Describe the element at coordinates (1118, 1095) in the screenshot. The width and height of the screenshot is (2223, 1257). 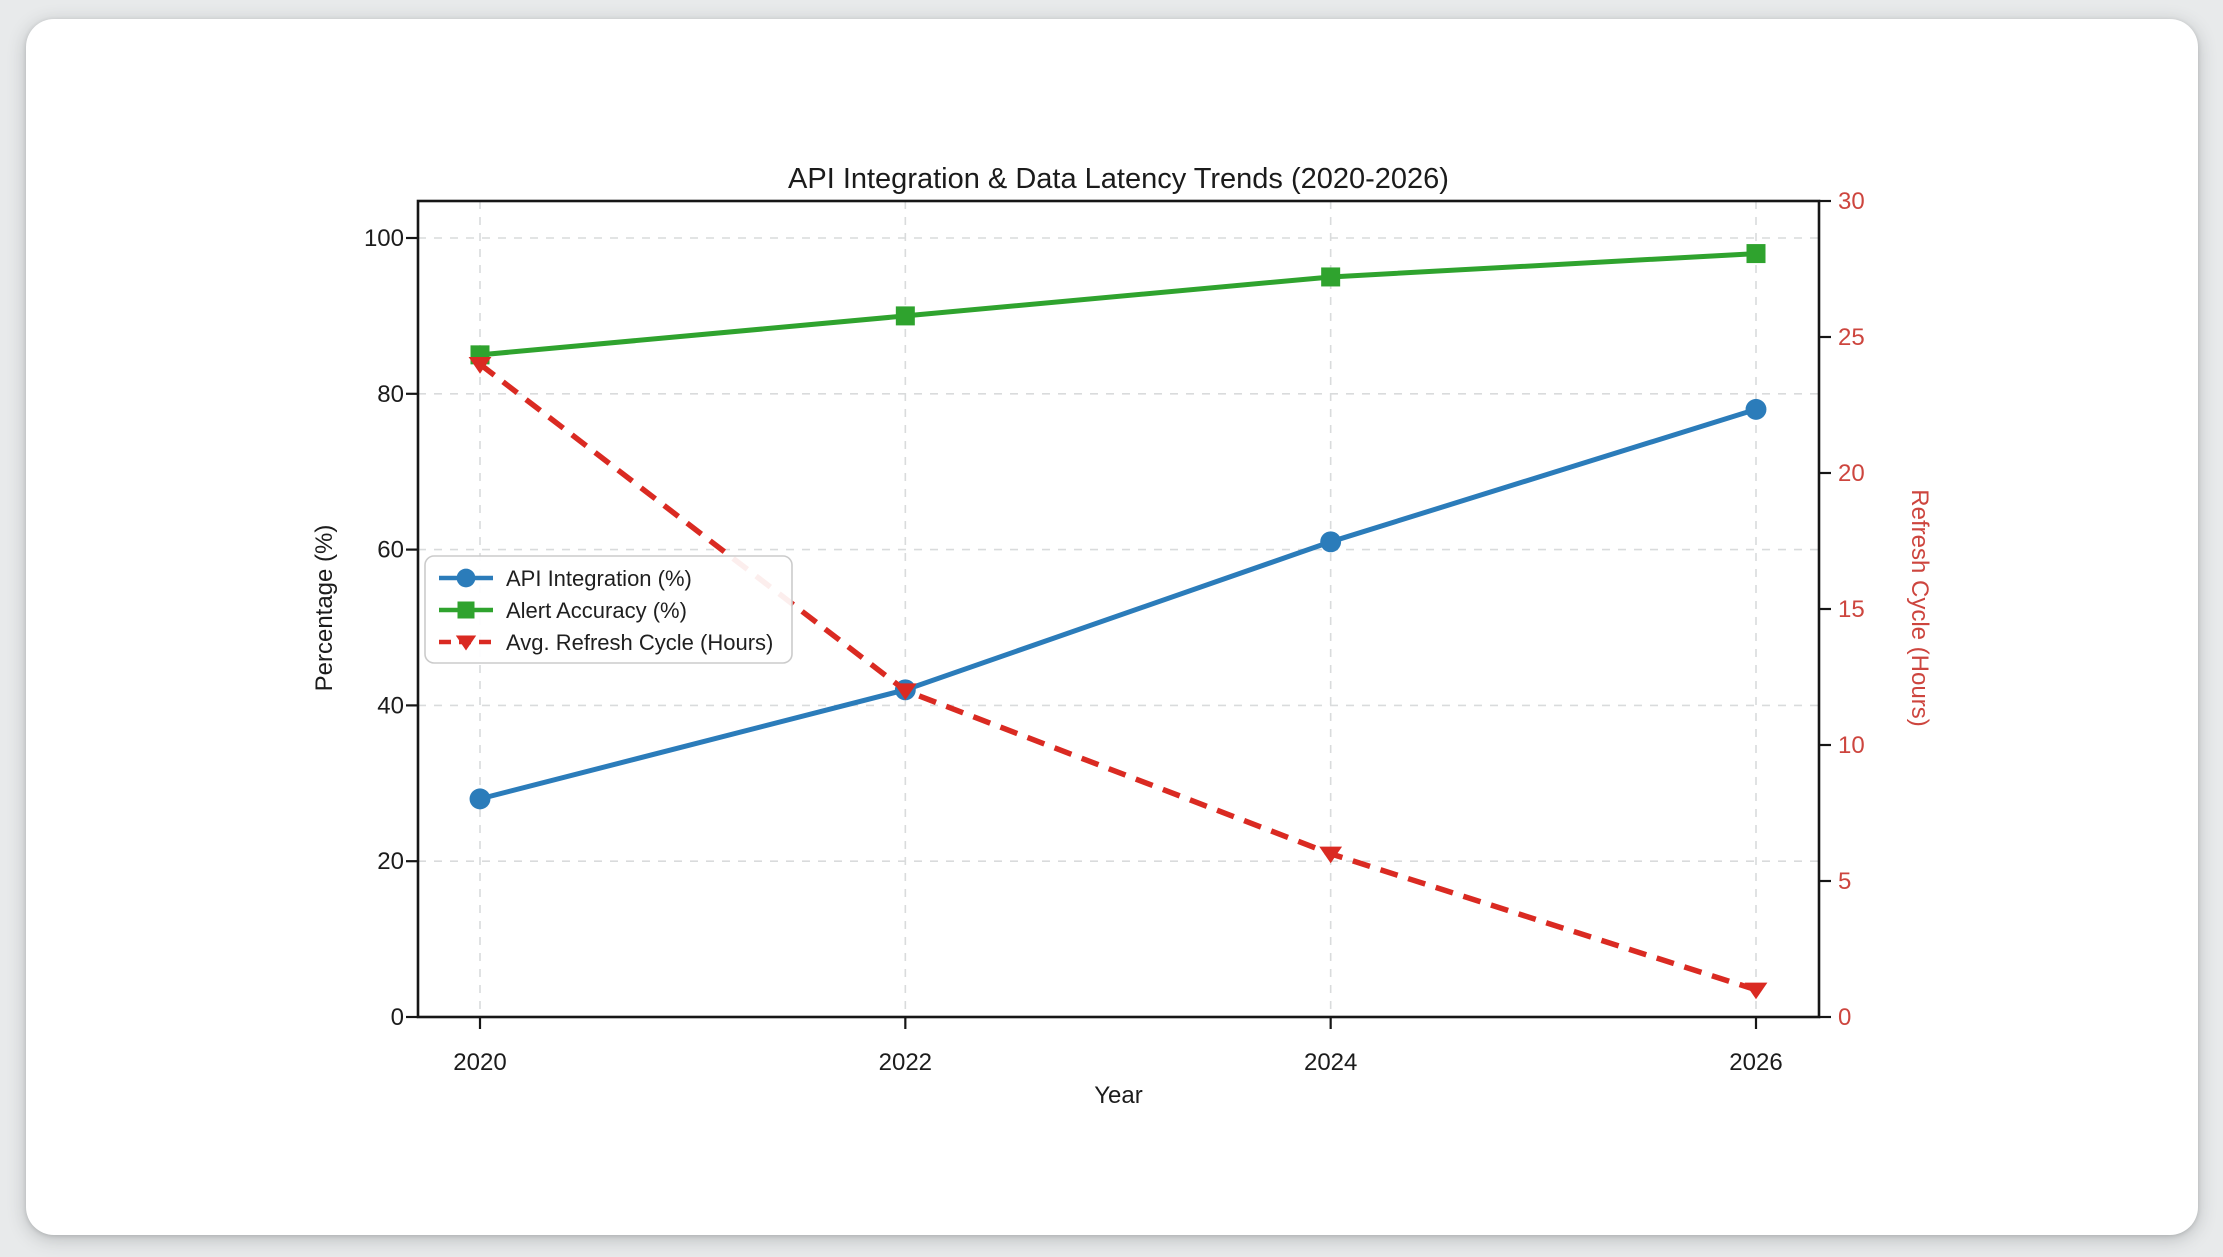
I see `x-axis-label: Year` at that location.